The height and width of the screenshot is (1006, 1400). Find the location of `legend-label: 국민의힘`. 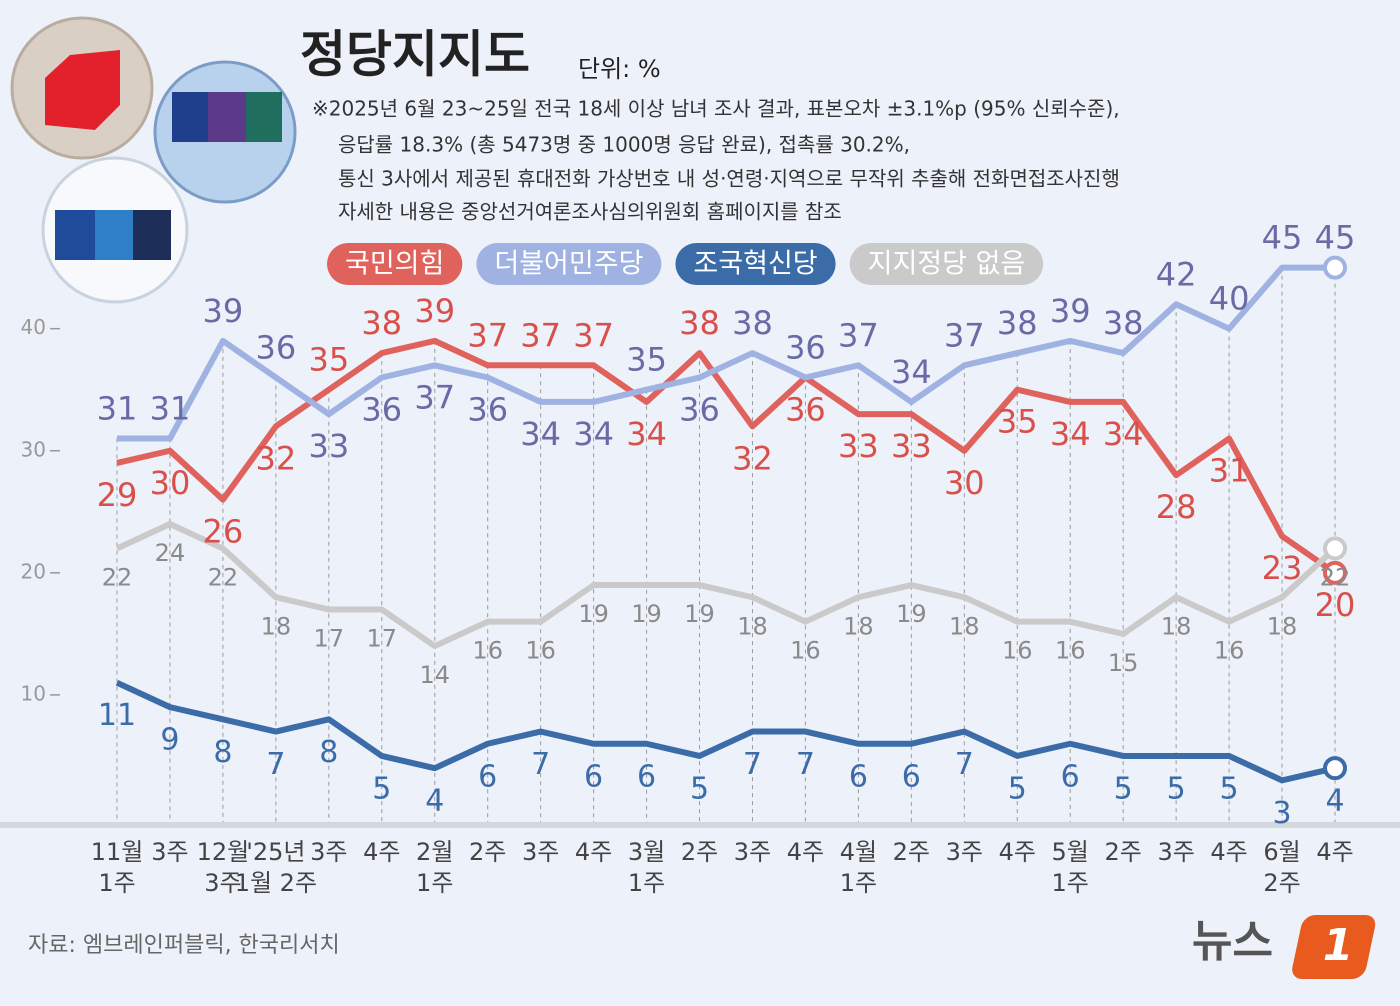

legend-label: 국민의힘 is located at coordinates (394, 264).